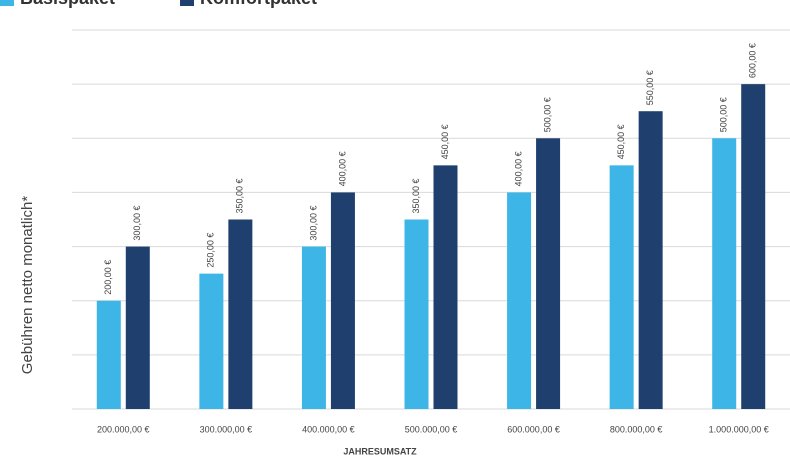  Describe the element at coordinates (380, 451) in the screenshot. I see `x-axis-label: JAHRESUMSATZ` at that location.